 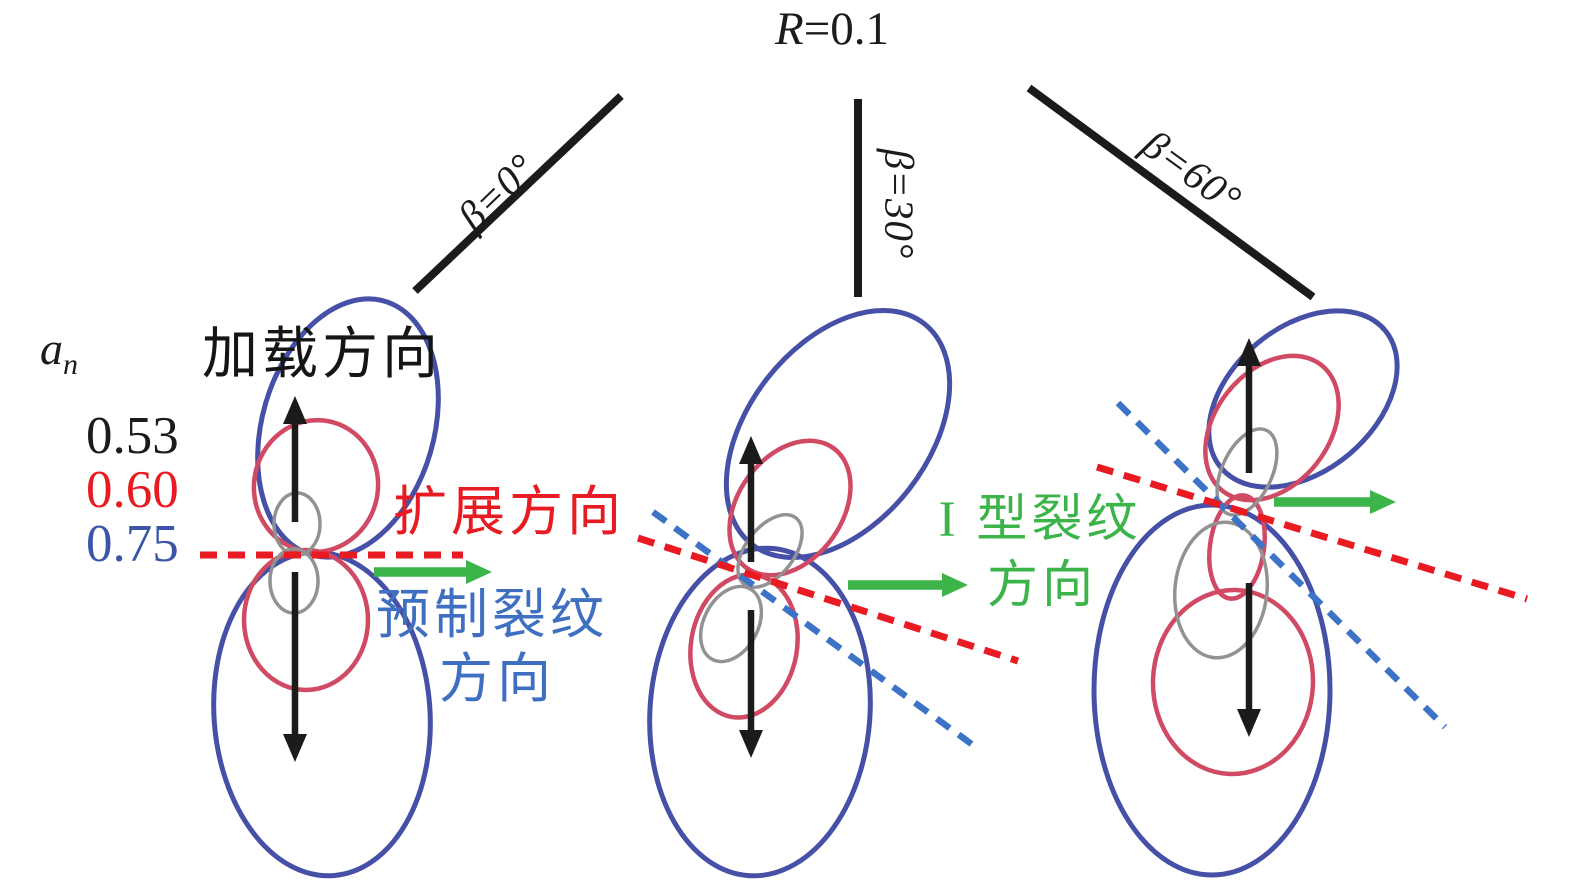 What do you see at coordinates (132, 436) in the screenshot?
I see `legend-value-gray: 0.53` at bounding box center [132, 436].